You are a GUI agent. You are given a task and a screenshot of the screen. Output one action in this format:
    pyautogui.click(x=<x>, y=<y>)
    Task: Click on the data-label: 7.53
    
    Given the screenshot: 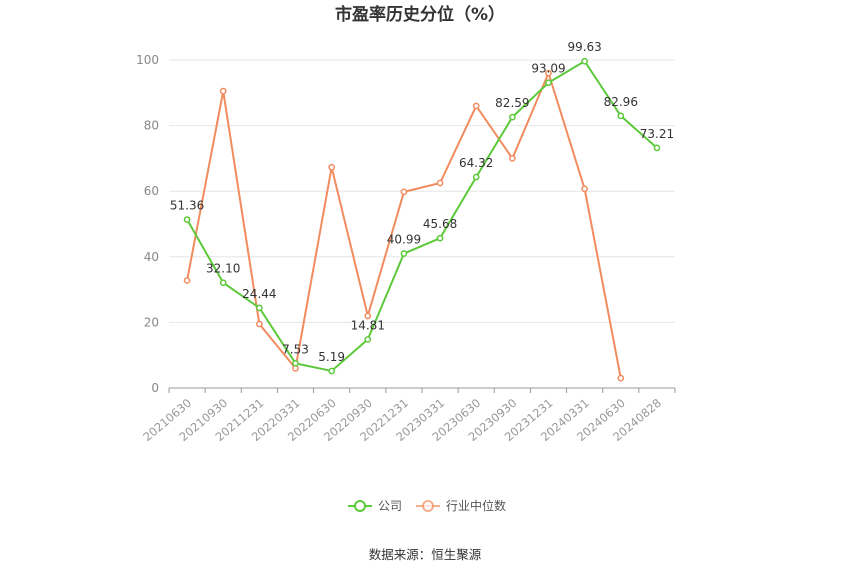 What is the action you would take?
    pyautogui.click(x=295, y=349)
    